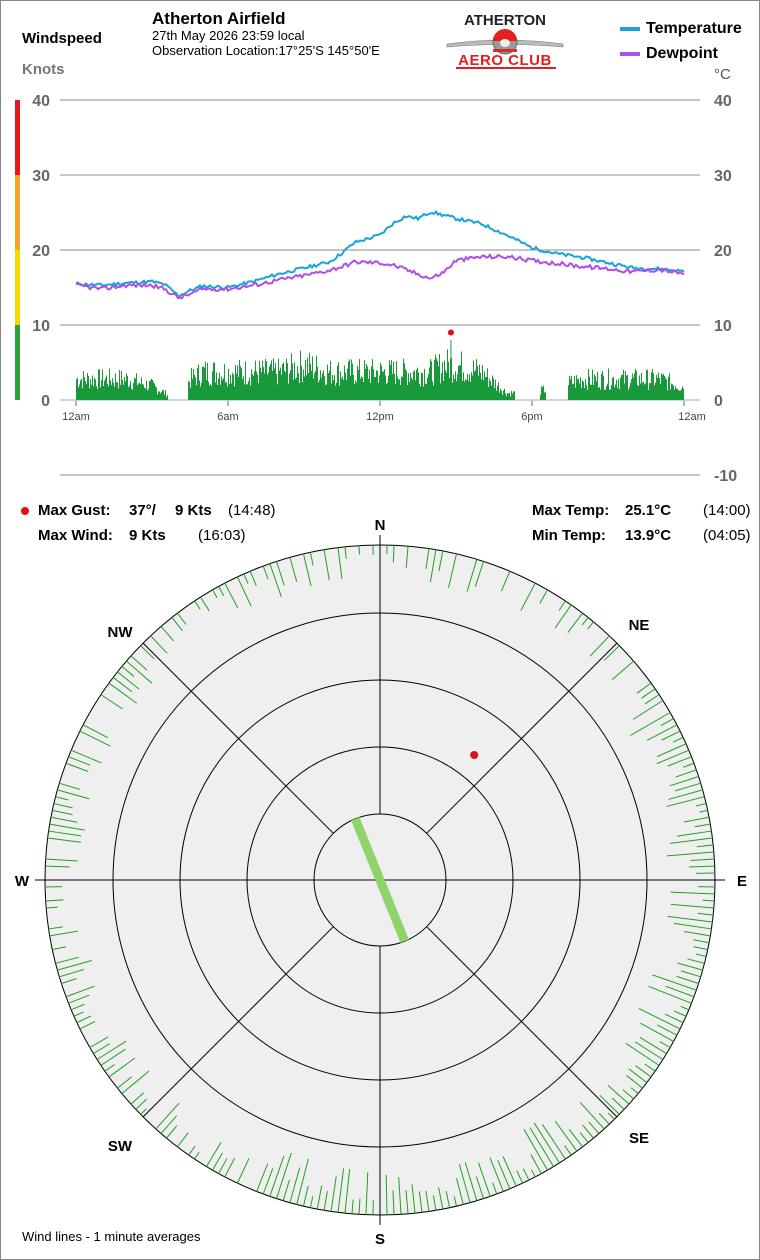 This screenshot has width=760, height=1260. Describe the element at coordinates (639, 1138) in the screenshot. I see `compass-label-se: SE` at that location.